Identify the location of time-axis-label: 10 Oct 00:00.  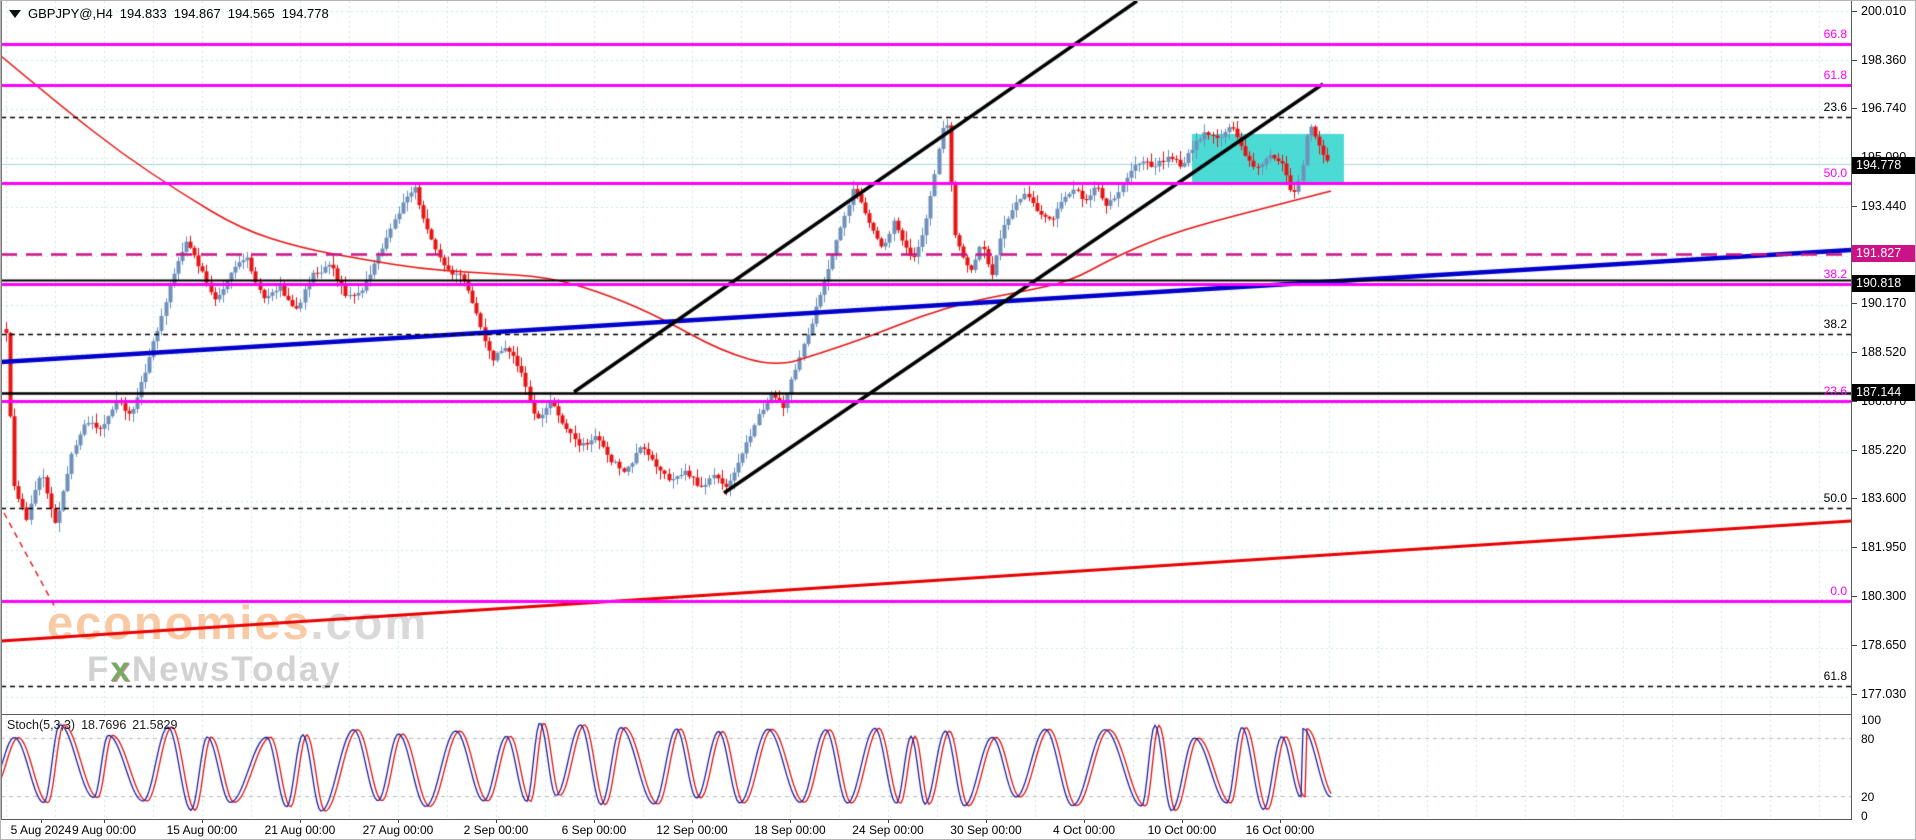
(1182, 830).